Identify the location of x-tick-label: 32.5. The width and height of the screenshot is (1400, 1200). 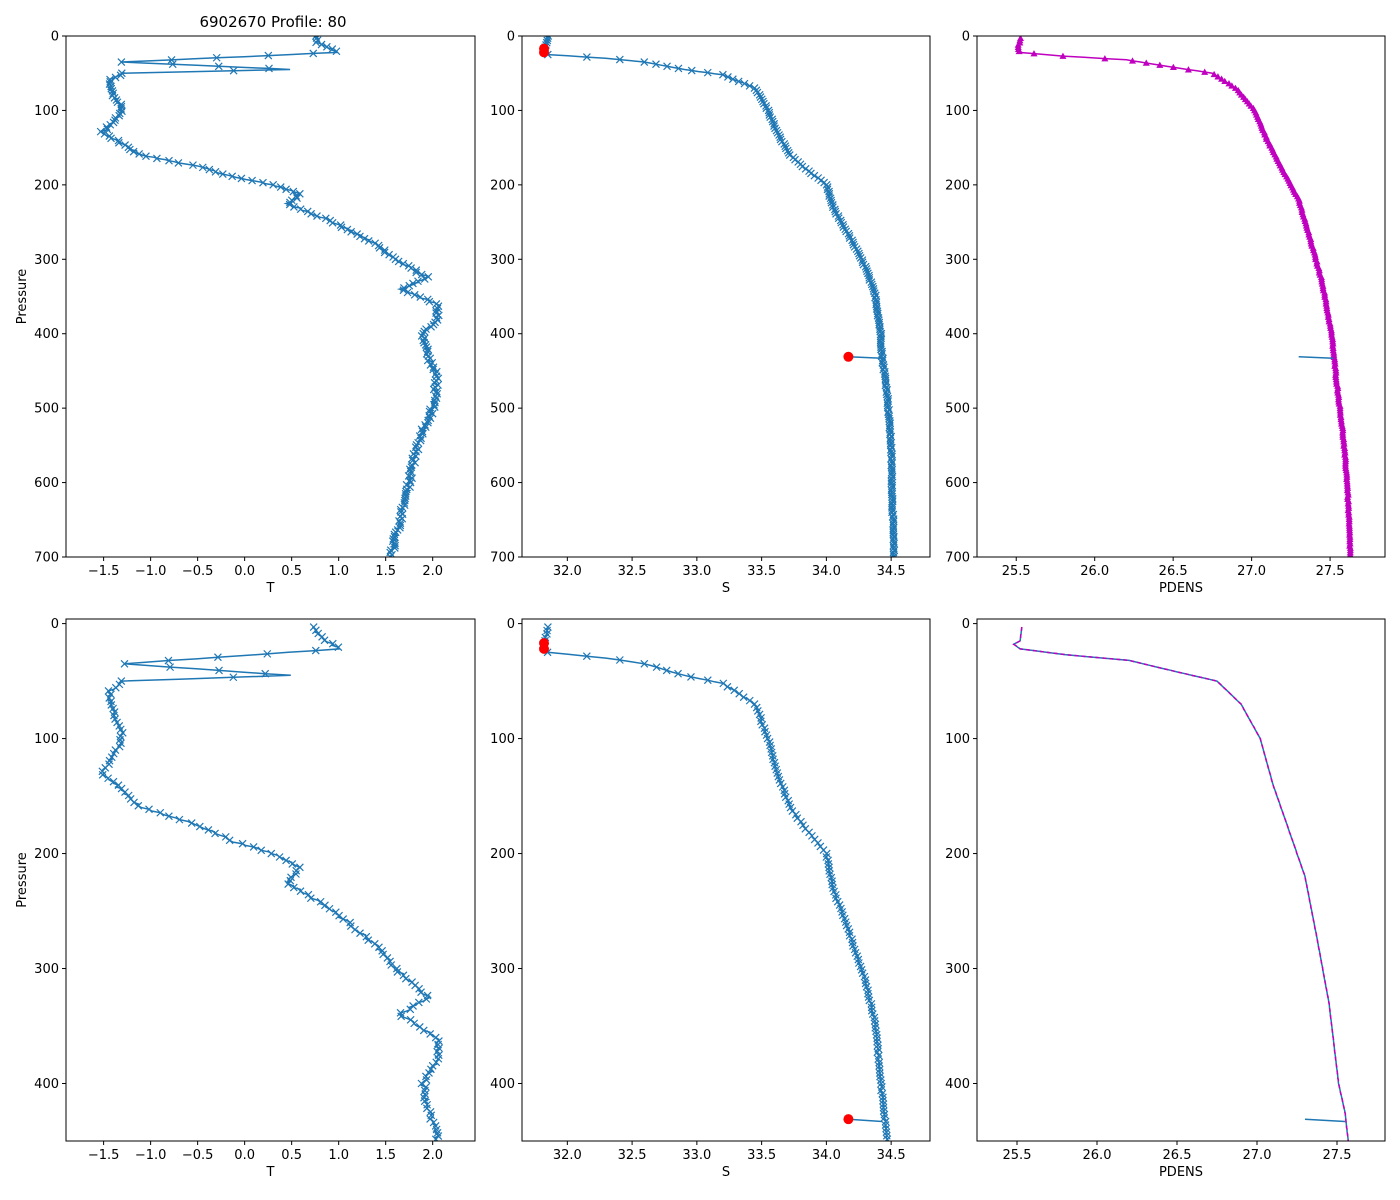
(632, 1155).